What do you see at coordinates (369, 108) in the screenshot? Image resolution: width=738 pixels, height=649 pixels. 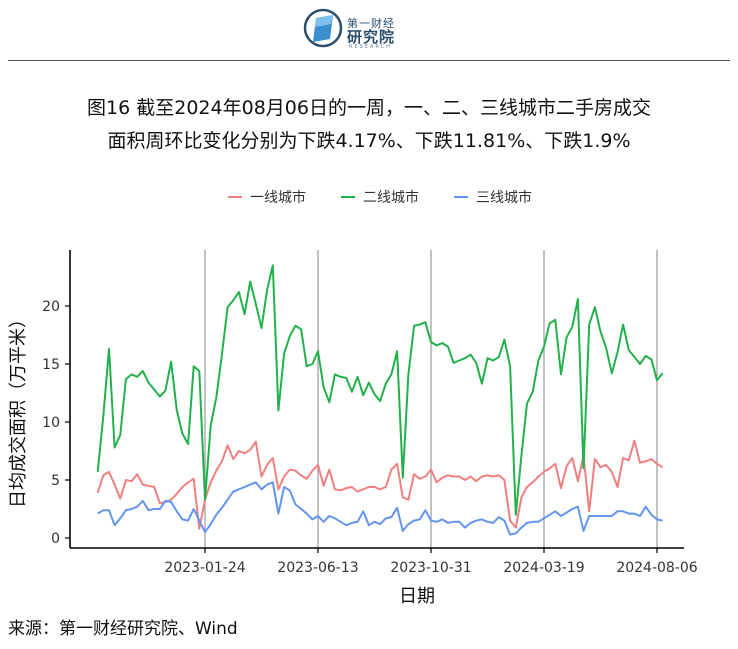 I see `figure-title-line-1: 图16 截至2024年08月06日的一周，一、二、三线城市二手房成交` at bounding box center [369, 108].